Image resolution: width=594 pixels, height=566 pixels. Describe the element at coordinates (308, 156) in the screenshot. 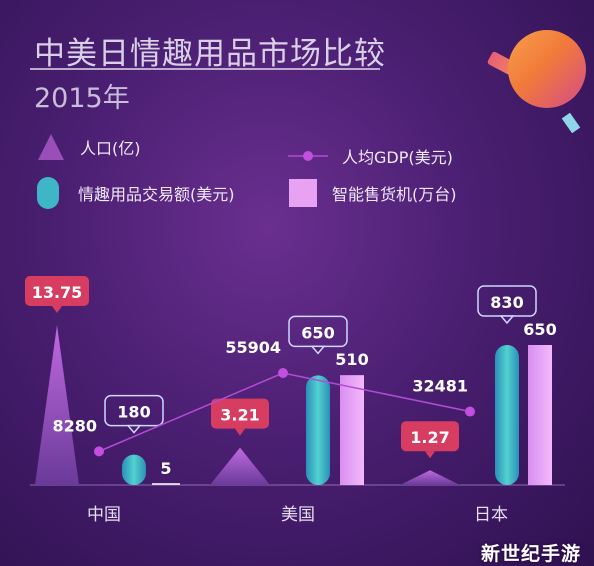

I see `dot-line-legend-icon` at that location.